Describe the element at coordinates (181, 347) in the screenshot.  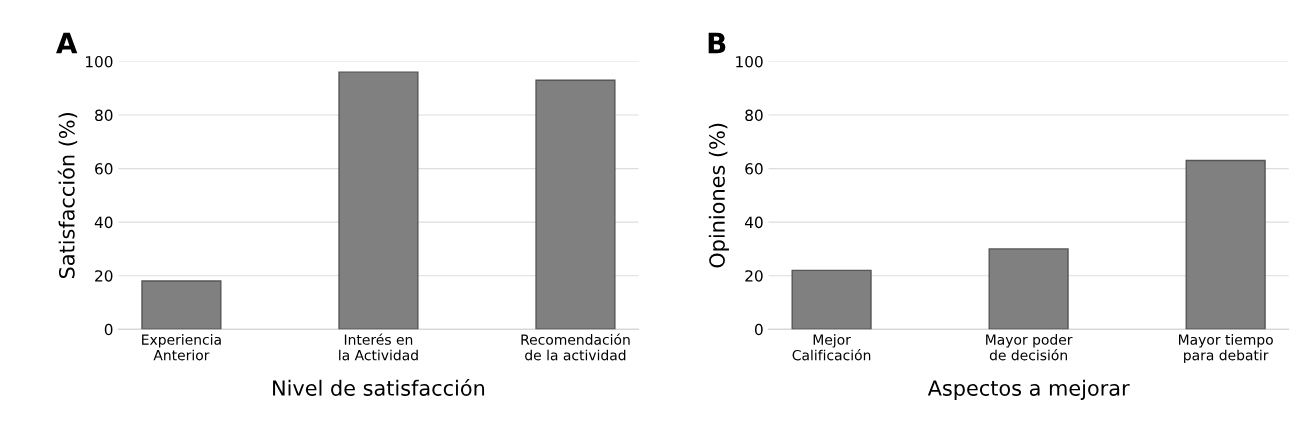
I see `x-tick-label: Experiencia Anterior` at that location.